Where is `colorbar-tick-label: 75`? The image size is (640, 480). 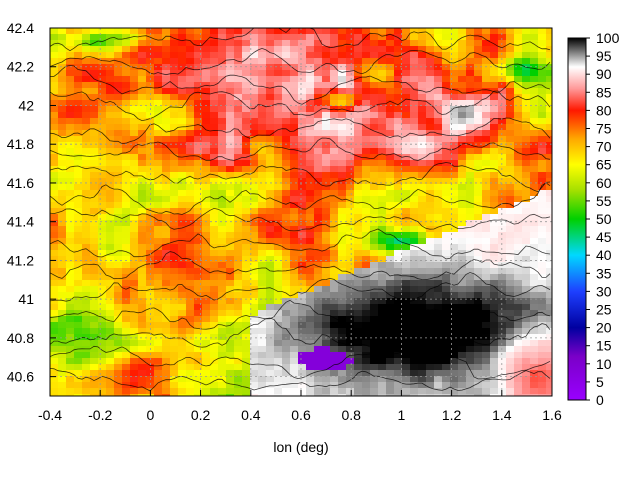
colorbar-tick-label: 75 is located at coordinates (604, 129).